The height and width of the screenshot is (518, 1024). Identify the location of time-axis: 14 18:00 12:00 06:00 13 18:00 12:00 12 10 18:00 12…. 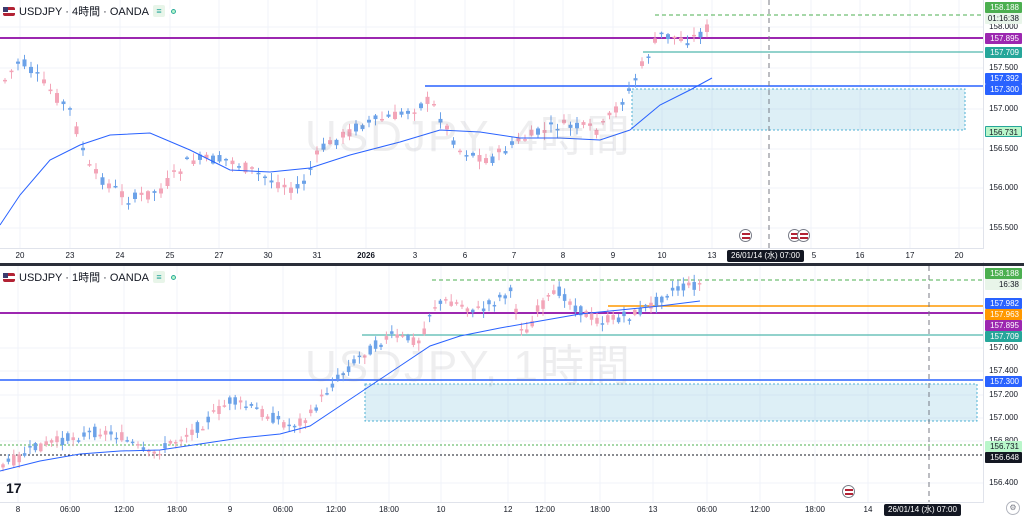
(492, 510).